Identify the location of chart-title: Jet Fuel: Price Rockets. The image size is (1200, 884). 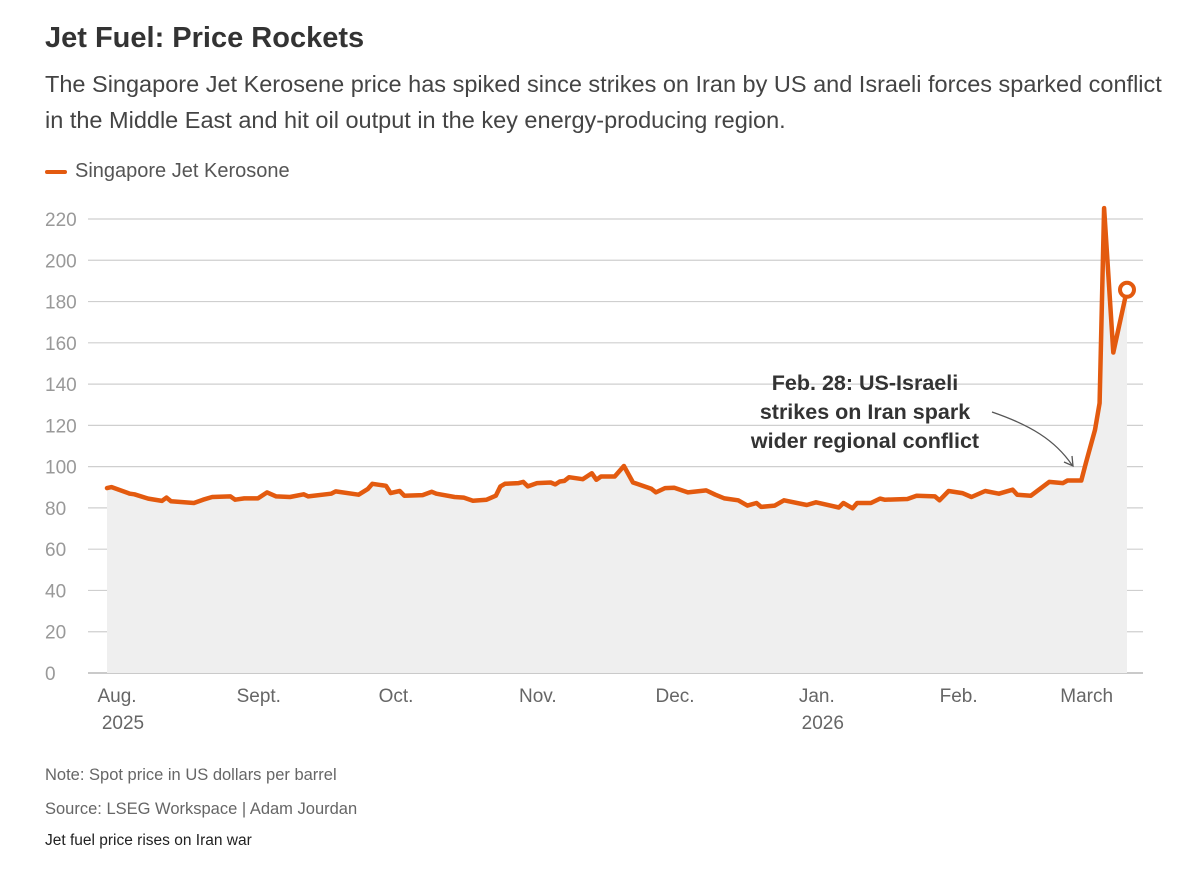
(205, 38).